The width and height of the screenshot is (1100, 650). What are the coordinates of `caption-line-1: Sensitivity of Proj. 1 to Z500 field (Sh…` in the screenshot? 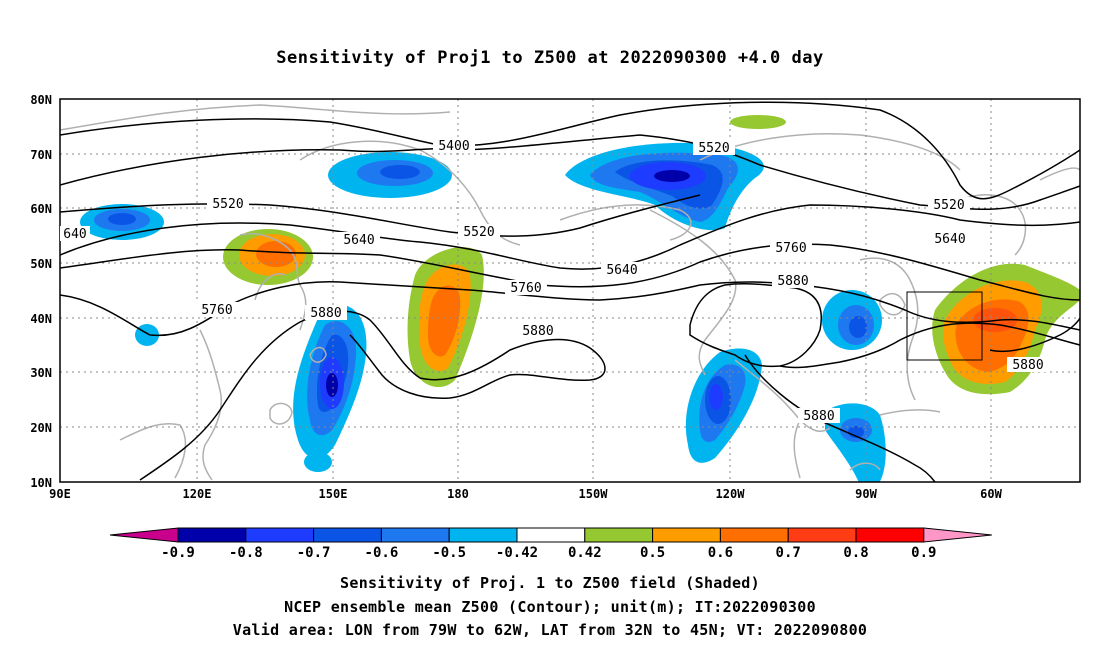 It's located at (550, 583).